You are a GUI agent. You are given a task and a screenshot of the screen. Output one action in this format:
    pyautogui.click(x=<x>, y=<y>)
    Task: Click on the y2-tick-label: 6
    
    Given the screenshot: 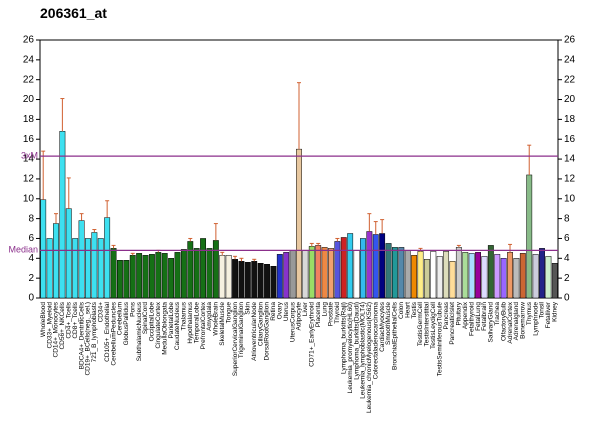 What is the action you would take?
    pyautogui.click(x=567, y=238)
    